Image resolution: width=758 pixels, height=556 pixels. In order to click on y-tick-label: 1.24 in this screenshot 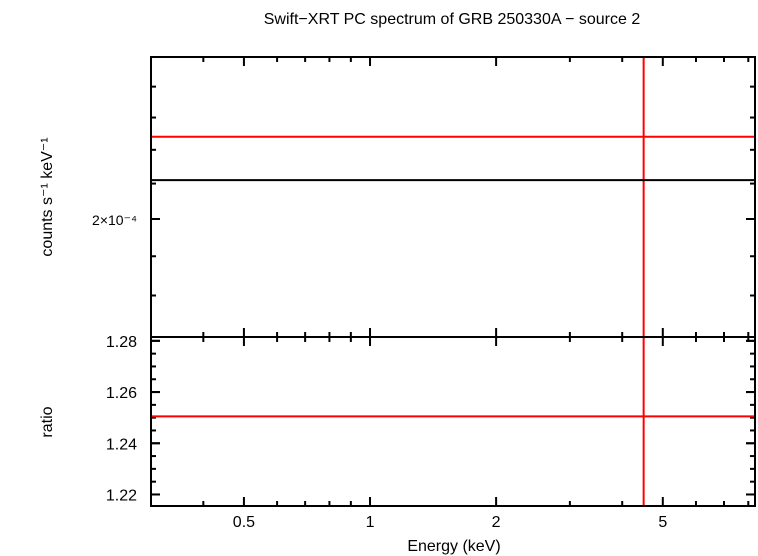, I will do `click(121, 444)`.